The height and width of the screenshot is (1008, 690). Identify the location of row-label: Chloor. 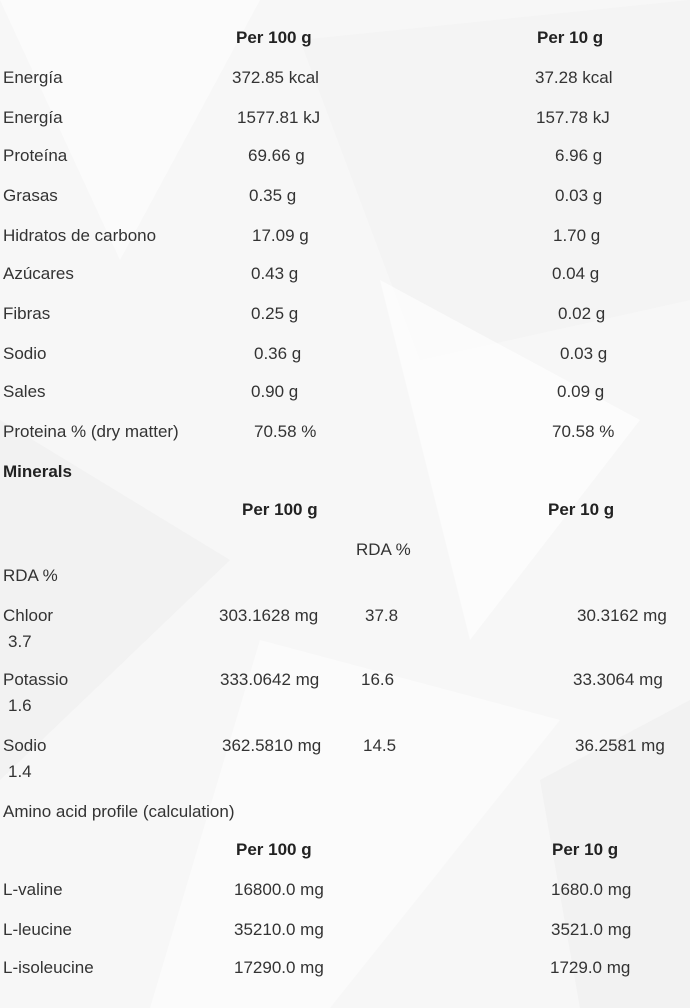
(28, 615).